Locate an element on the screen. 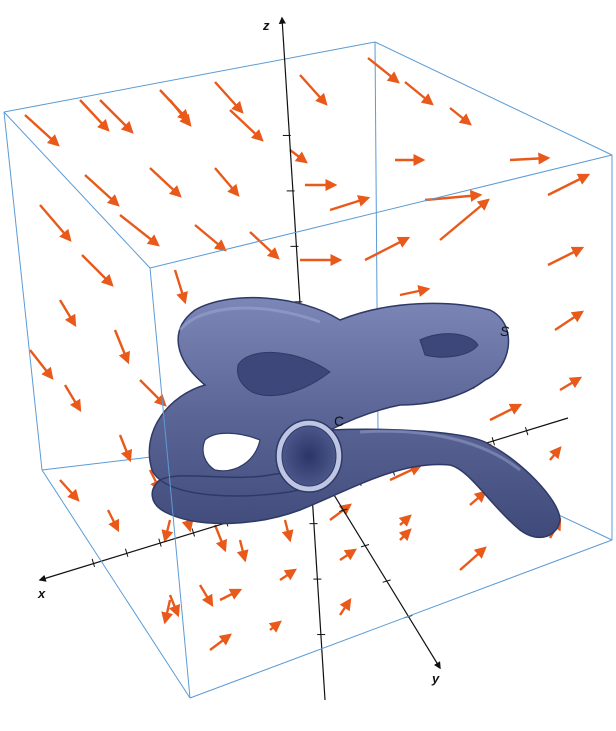 This screenshot has width=616, height=731. y-axis-label: y is located at coordinates (435, 678).